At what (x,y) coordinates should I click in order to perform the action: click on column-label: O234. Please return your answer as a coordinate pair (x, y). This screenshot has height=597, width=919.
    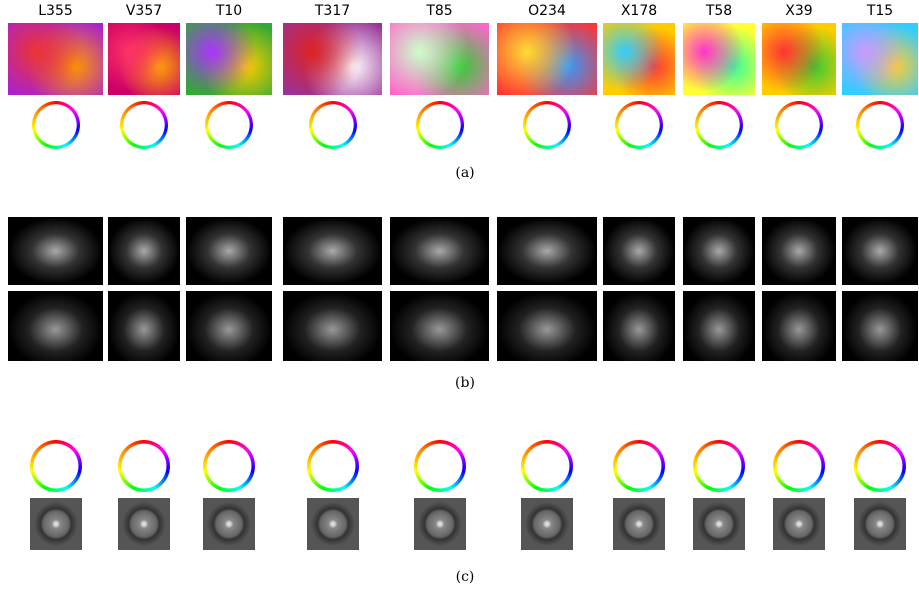
    Looking at the image, I should click on (547, 11).